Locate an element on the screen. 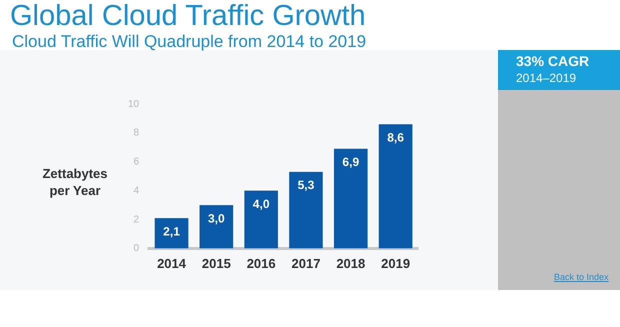 Image resolution: width=620 pixels, height=327 pixels. y-axis-title: Zettabytes per Year is located at coordinates (75, 182).